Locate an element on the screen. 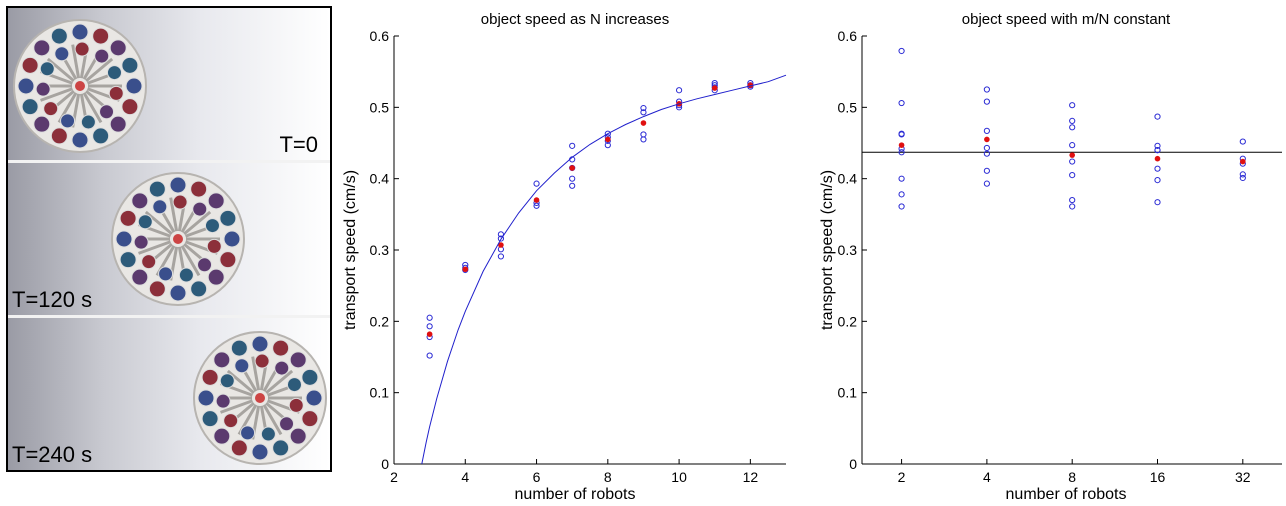 This screenshot has width=1286, height=506. photo-frame-t120: T=120 s is located at coordinates (169, 239).